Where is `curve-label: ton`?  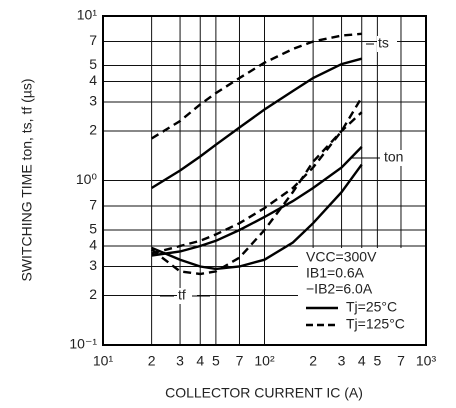 curve-label: ton is located at coordinates (393, 157).